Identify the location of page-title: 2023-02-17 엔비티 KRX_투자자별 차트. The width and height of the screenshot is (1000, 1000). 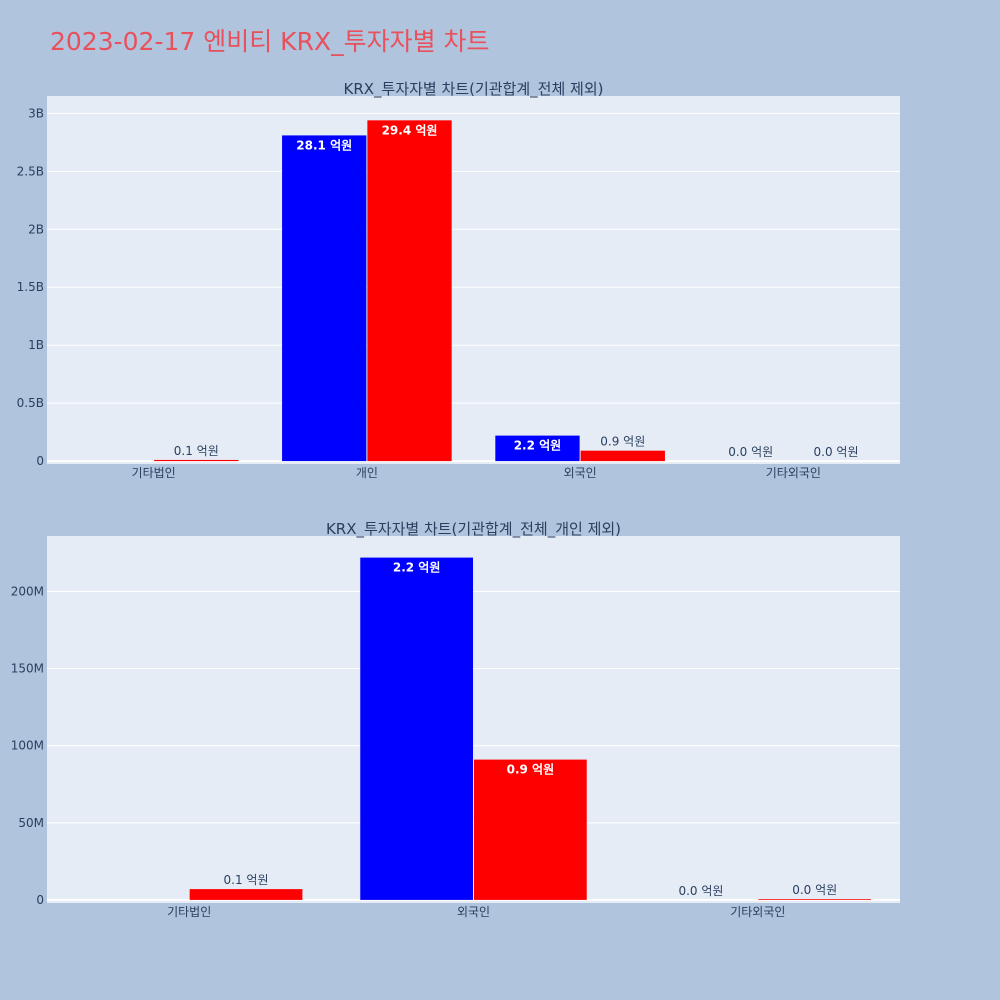
(270, 41).